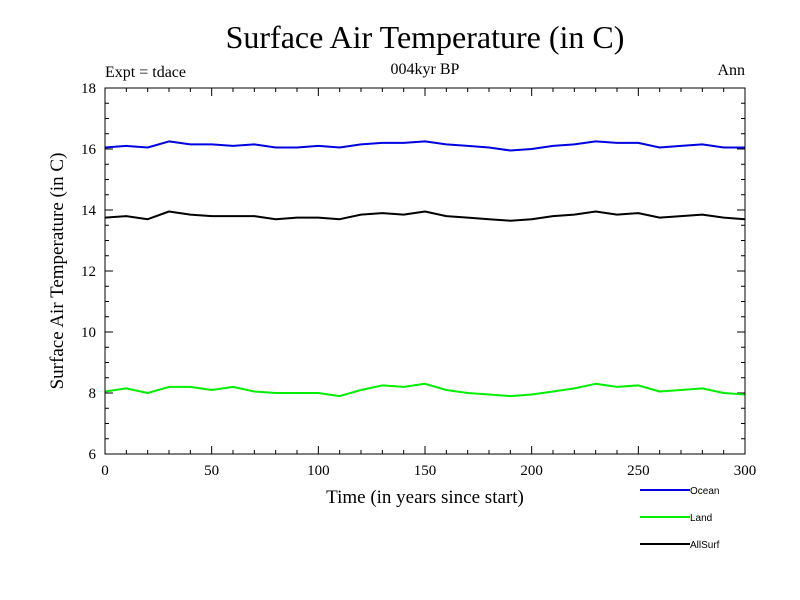  Describe the element at coordinates (425, 471) in the screenshot. I see `x-tick-label: 150` at that location.